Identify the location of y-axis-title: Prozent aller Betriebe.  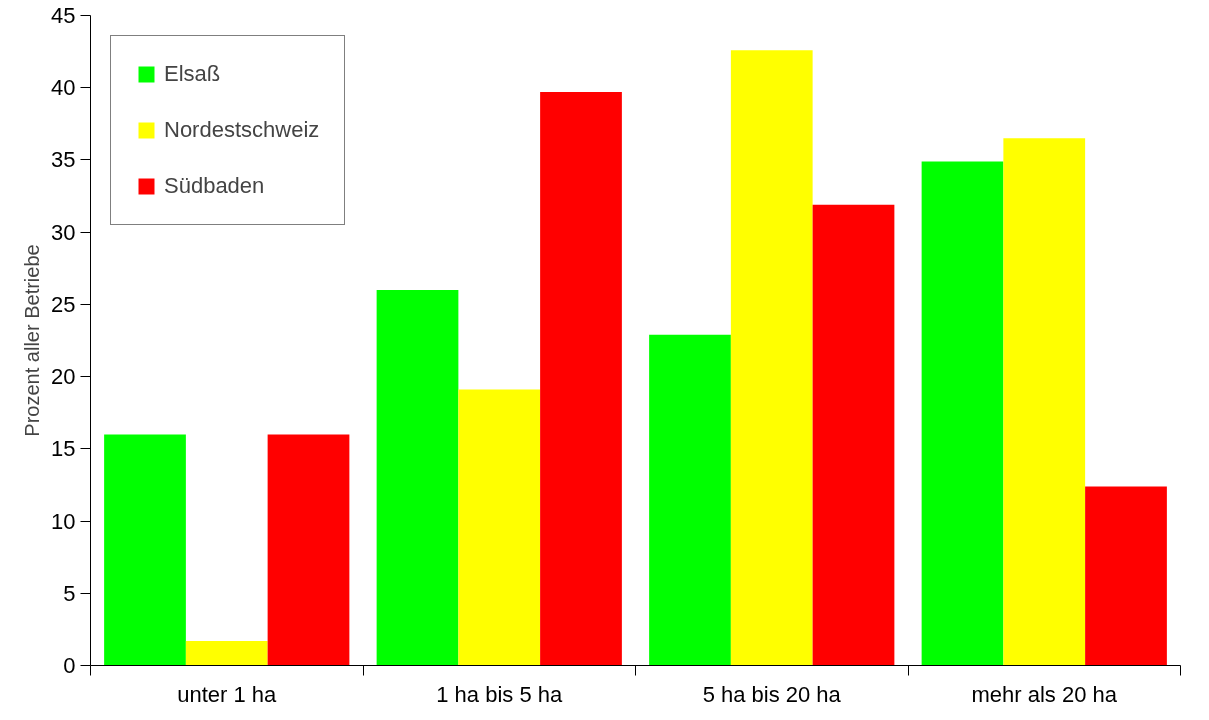
(32, 340).